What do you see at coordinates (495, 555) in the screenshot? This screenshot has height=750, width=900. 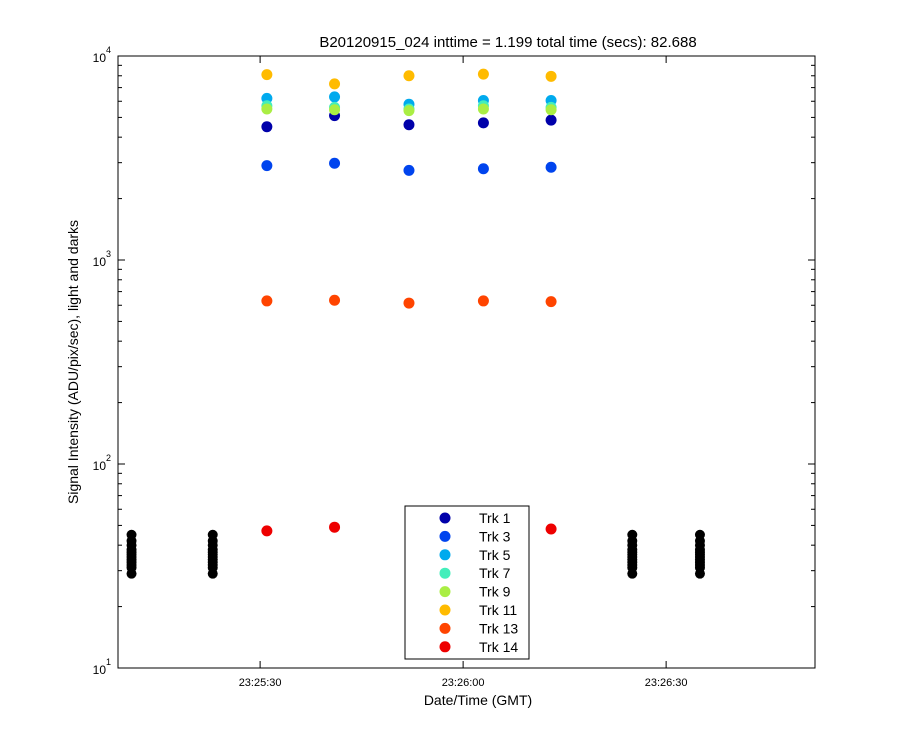 I see `legend-label: Trk 5` at bounding box center [495, 555].